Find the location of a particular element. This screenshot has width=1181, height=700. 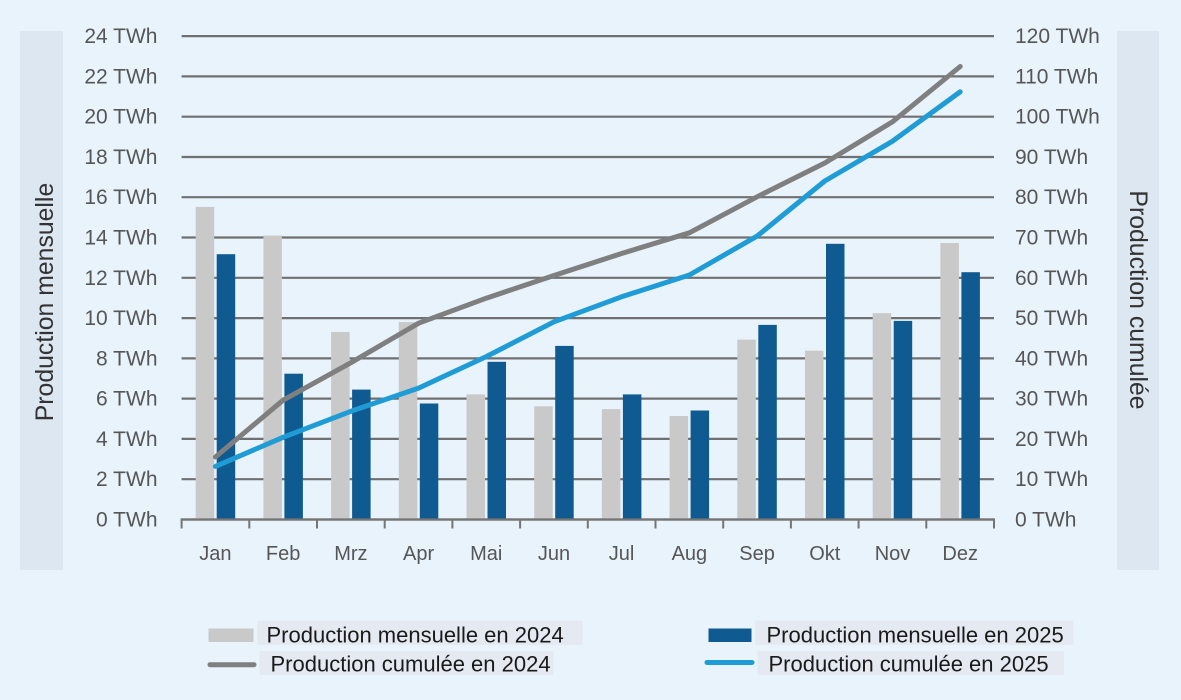

svg-text: Production mensuelle is located at coordinates (45, 302).